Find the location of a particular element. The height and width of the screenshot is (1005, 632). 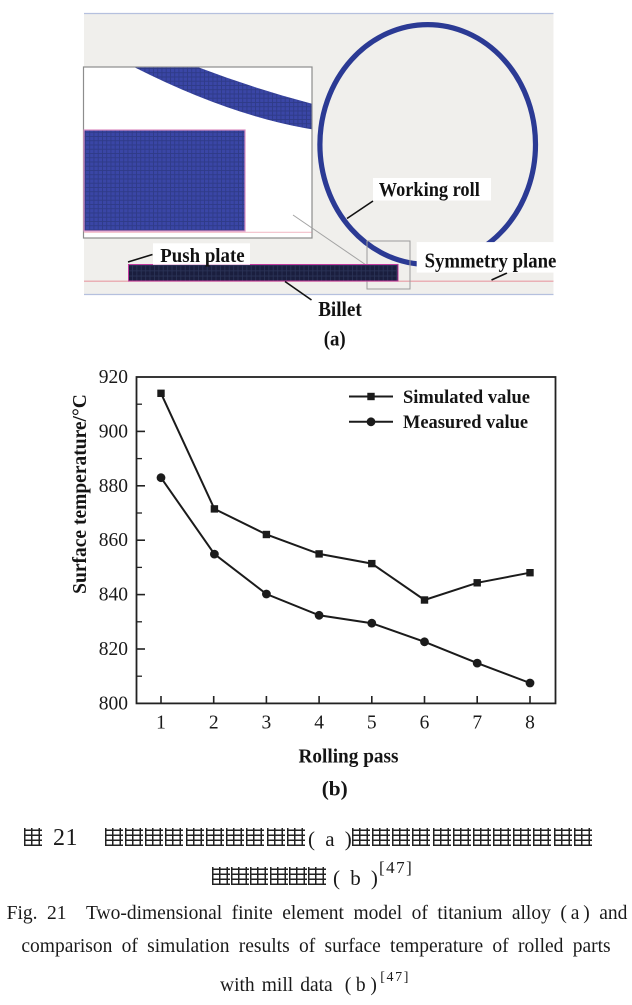

svg-text: 6 is located at coordinates (425, 723).